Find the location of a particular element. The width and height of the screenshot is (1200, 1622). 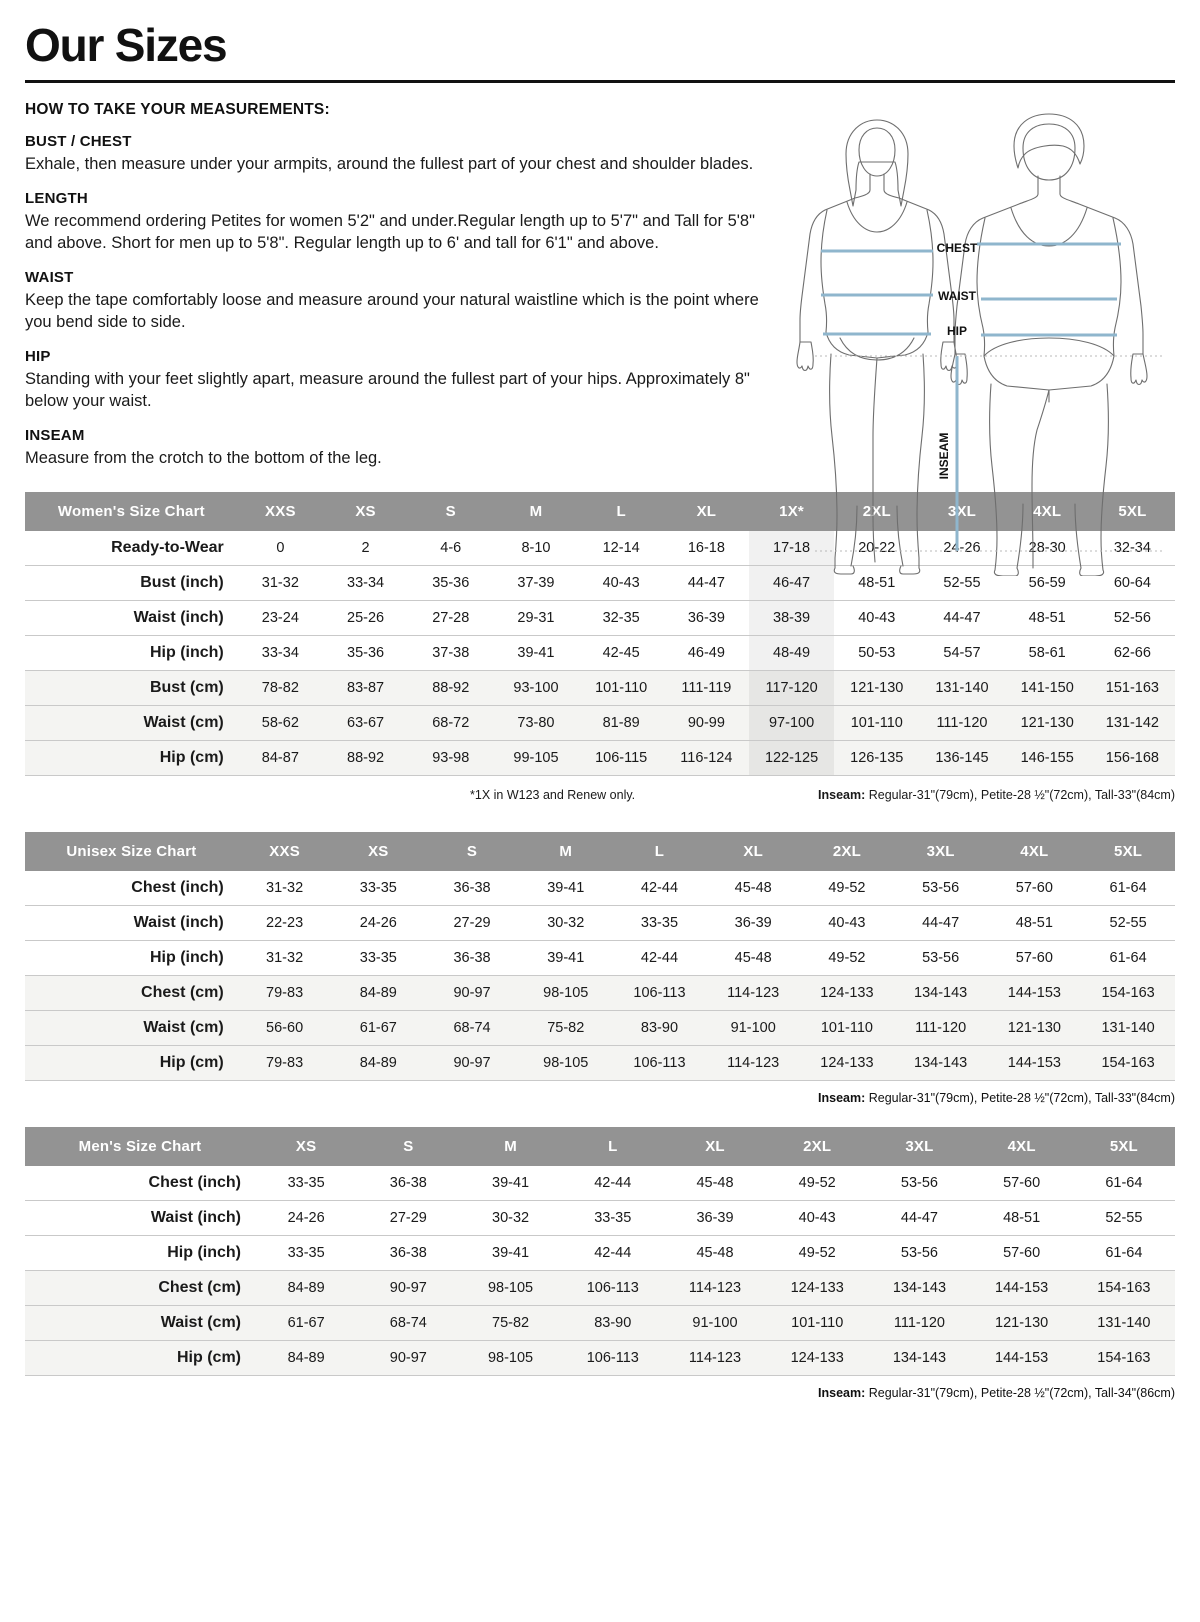

title-divider is located at coordinates (600, 81).